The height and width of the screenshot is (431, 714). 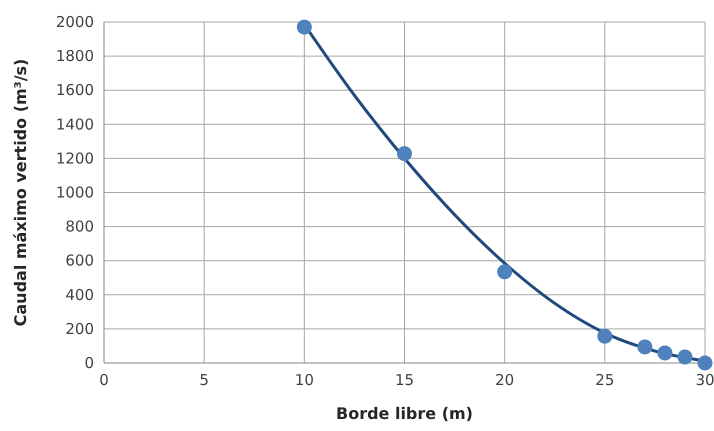 I want to click on x-axis-title: Borde libre (m), so click(x=404, y=413).